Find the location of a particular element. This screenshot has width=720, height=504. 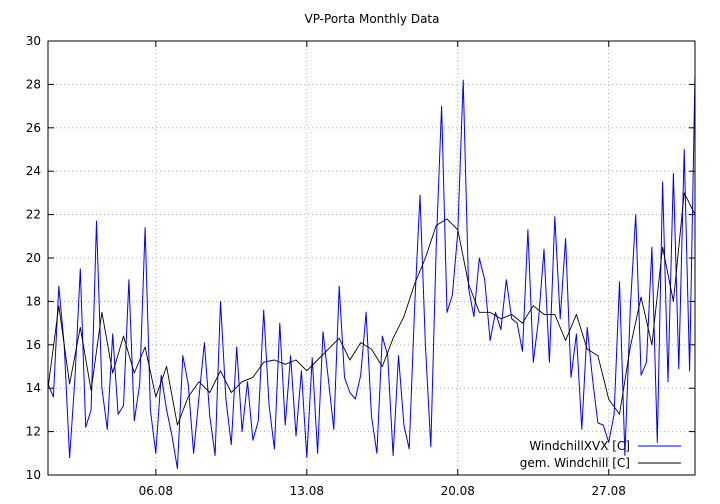

legend-label-windchill: WindchillXVX [C] is located at coordinates (579, 446).